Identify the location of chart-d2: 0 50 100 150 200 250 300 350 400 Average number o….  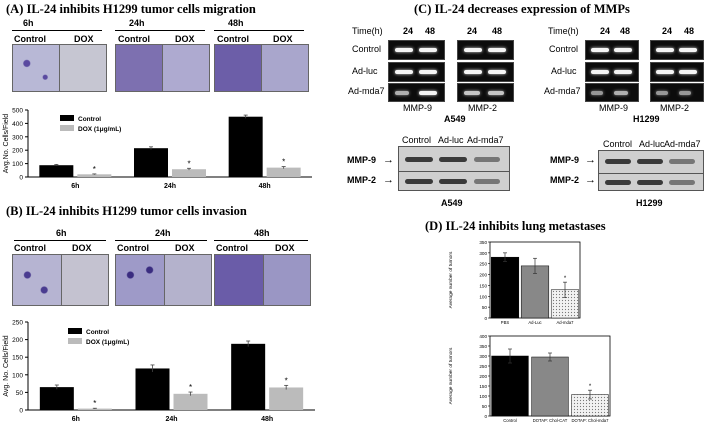
(529, 378).